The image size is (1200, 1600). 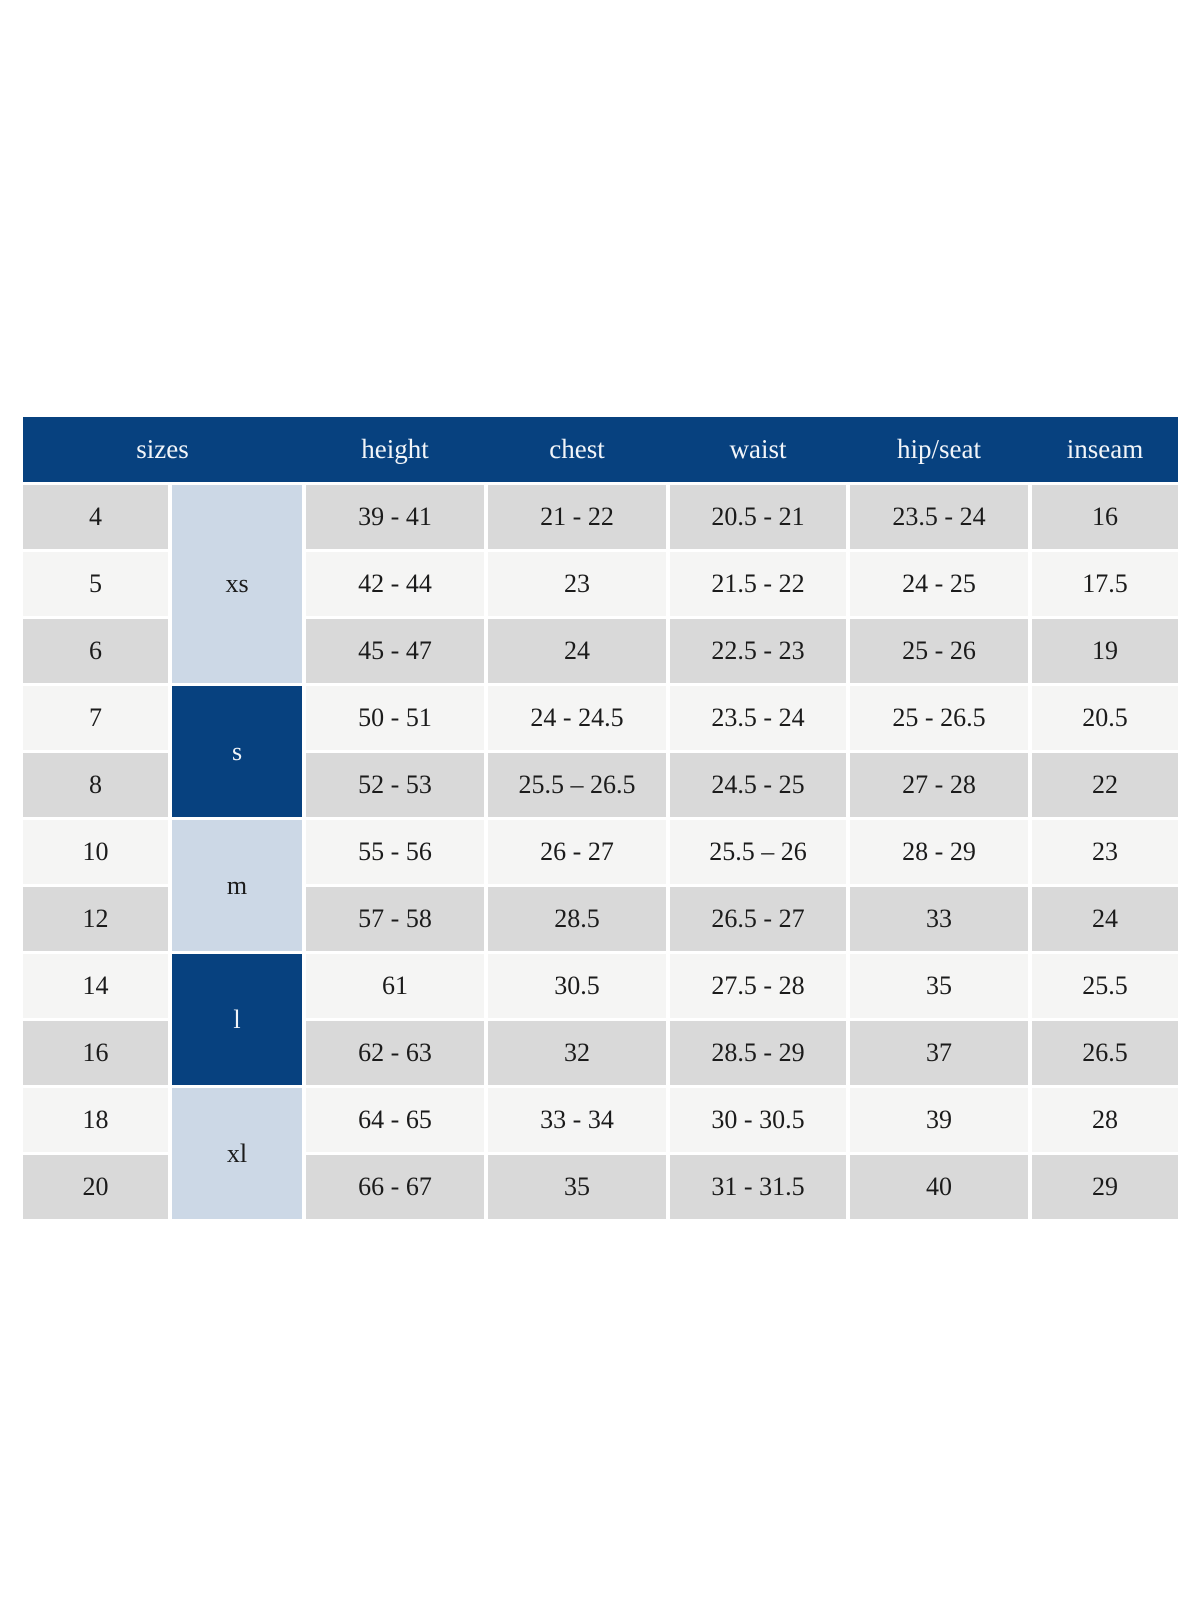 What do you see at coordinates (1105, 852) in the screenshot?
I see `inseam-cell: 23` at bounding box center [1105, 852].